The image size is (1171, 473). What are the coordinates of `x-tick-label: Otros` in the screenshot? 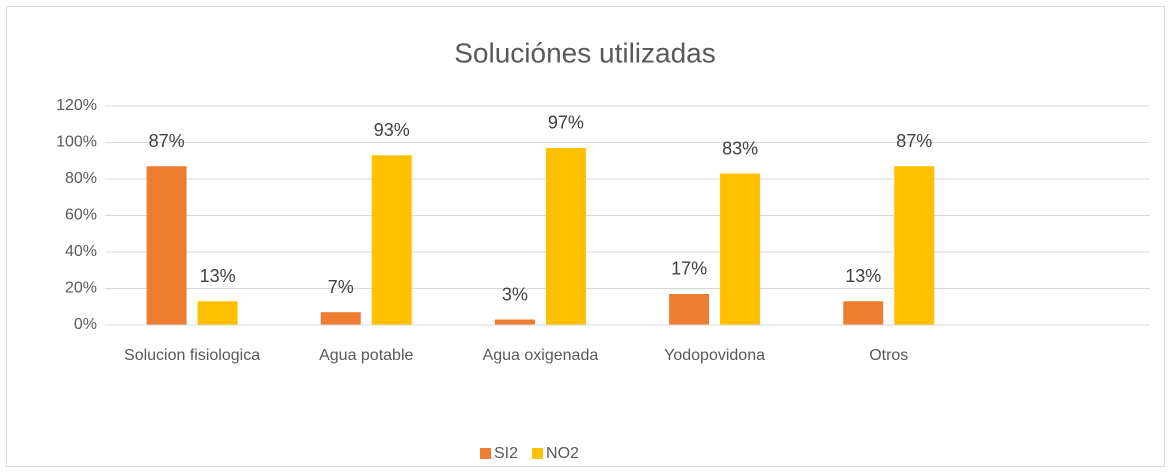 It's located at (888, 355).